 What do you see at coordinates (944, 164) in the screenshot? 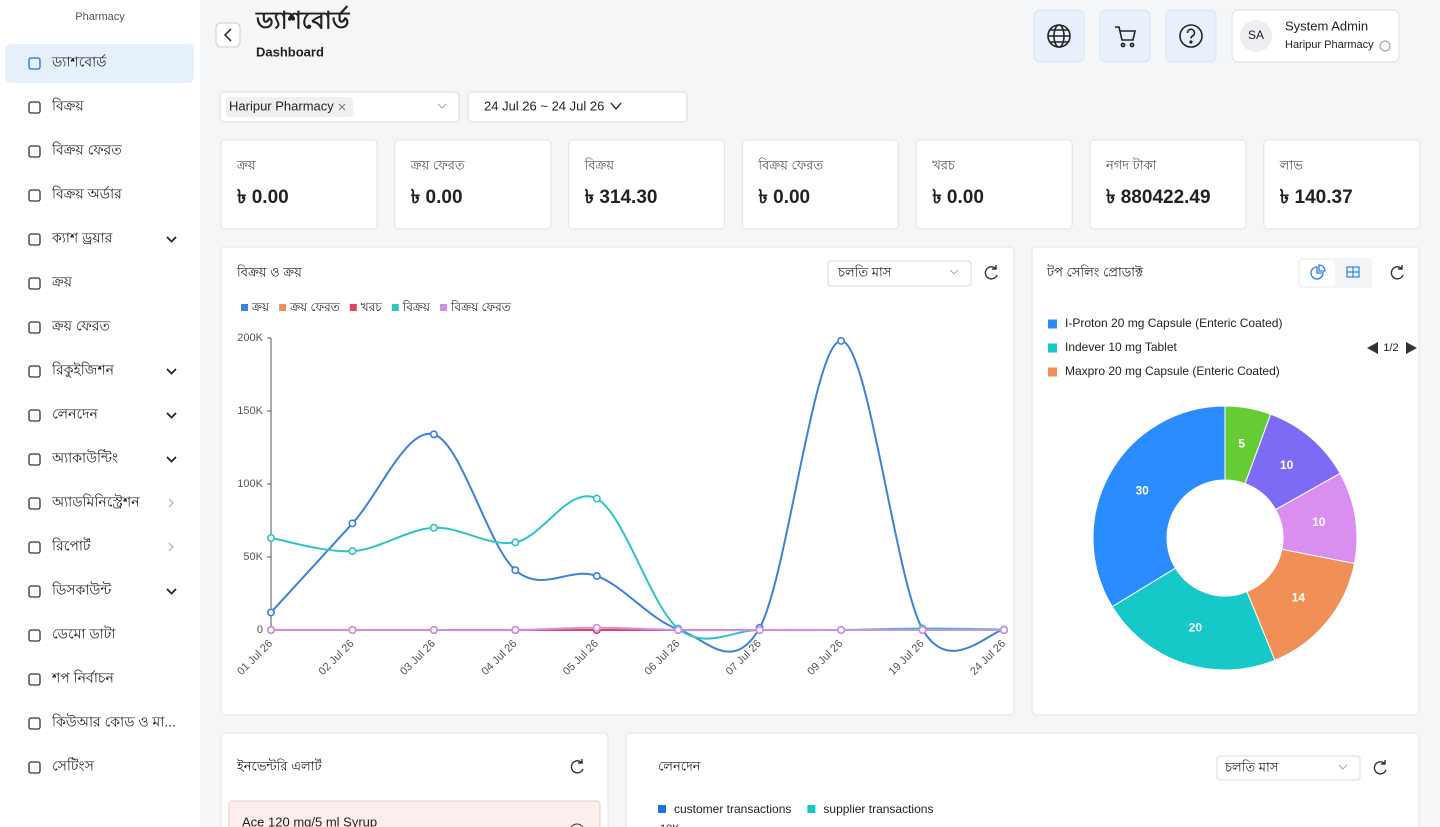
I see `stat-label: খরচ` at bounding box center [944, 164].